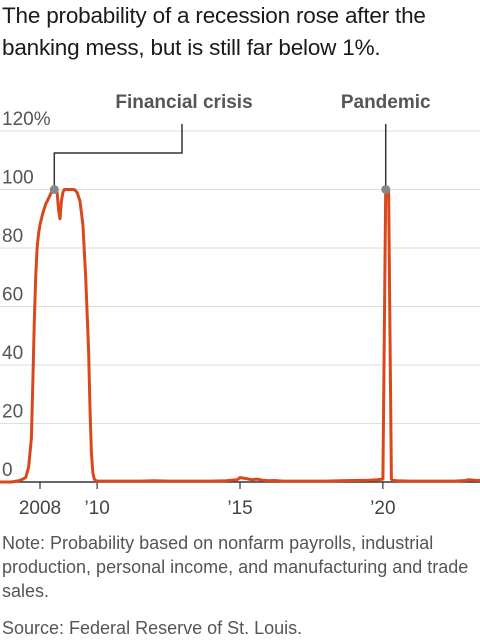 This screenshot has height=640, width=480. I want to click on x-tick-label: 2008, so click(40, 508).